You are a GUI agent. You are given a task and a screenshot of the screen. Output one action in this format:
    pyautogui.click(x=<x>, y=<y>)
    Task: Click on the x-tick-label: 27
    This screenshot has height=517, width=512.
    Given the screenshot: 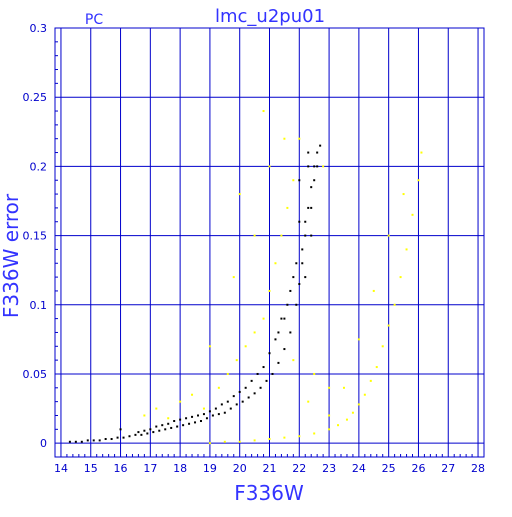 What is the action you would take?
    pyautogui.click(x=448, y=468)
    